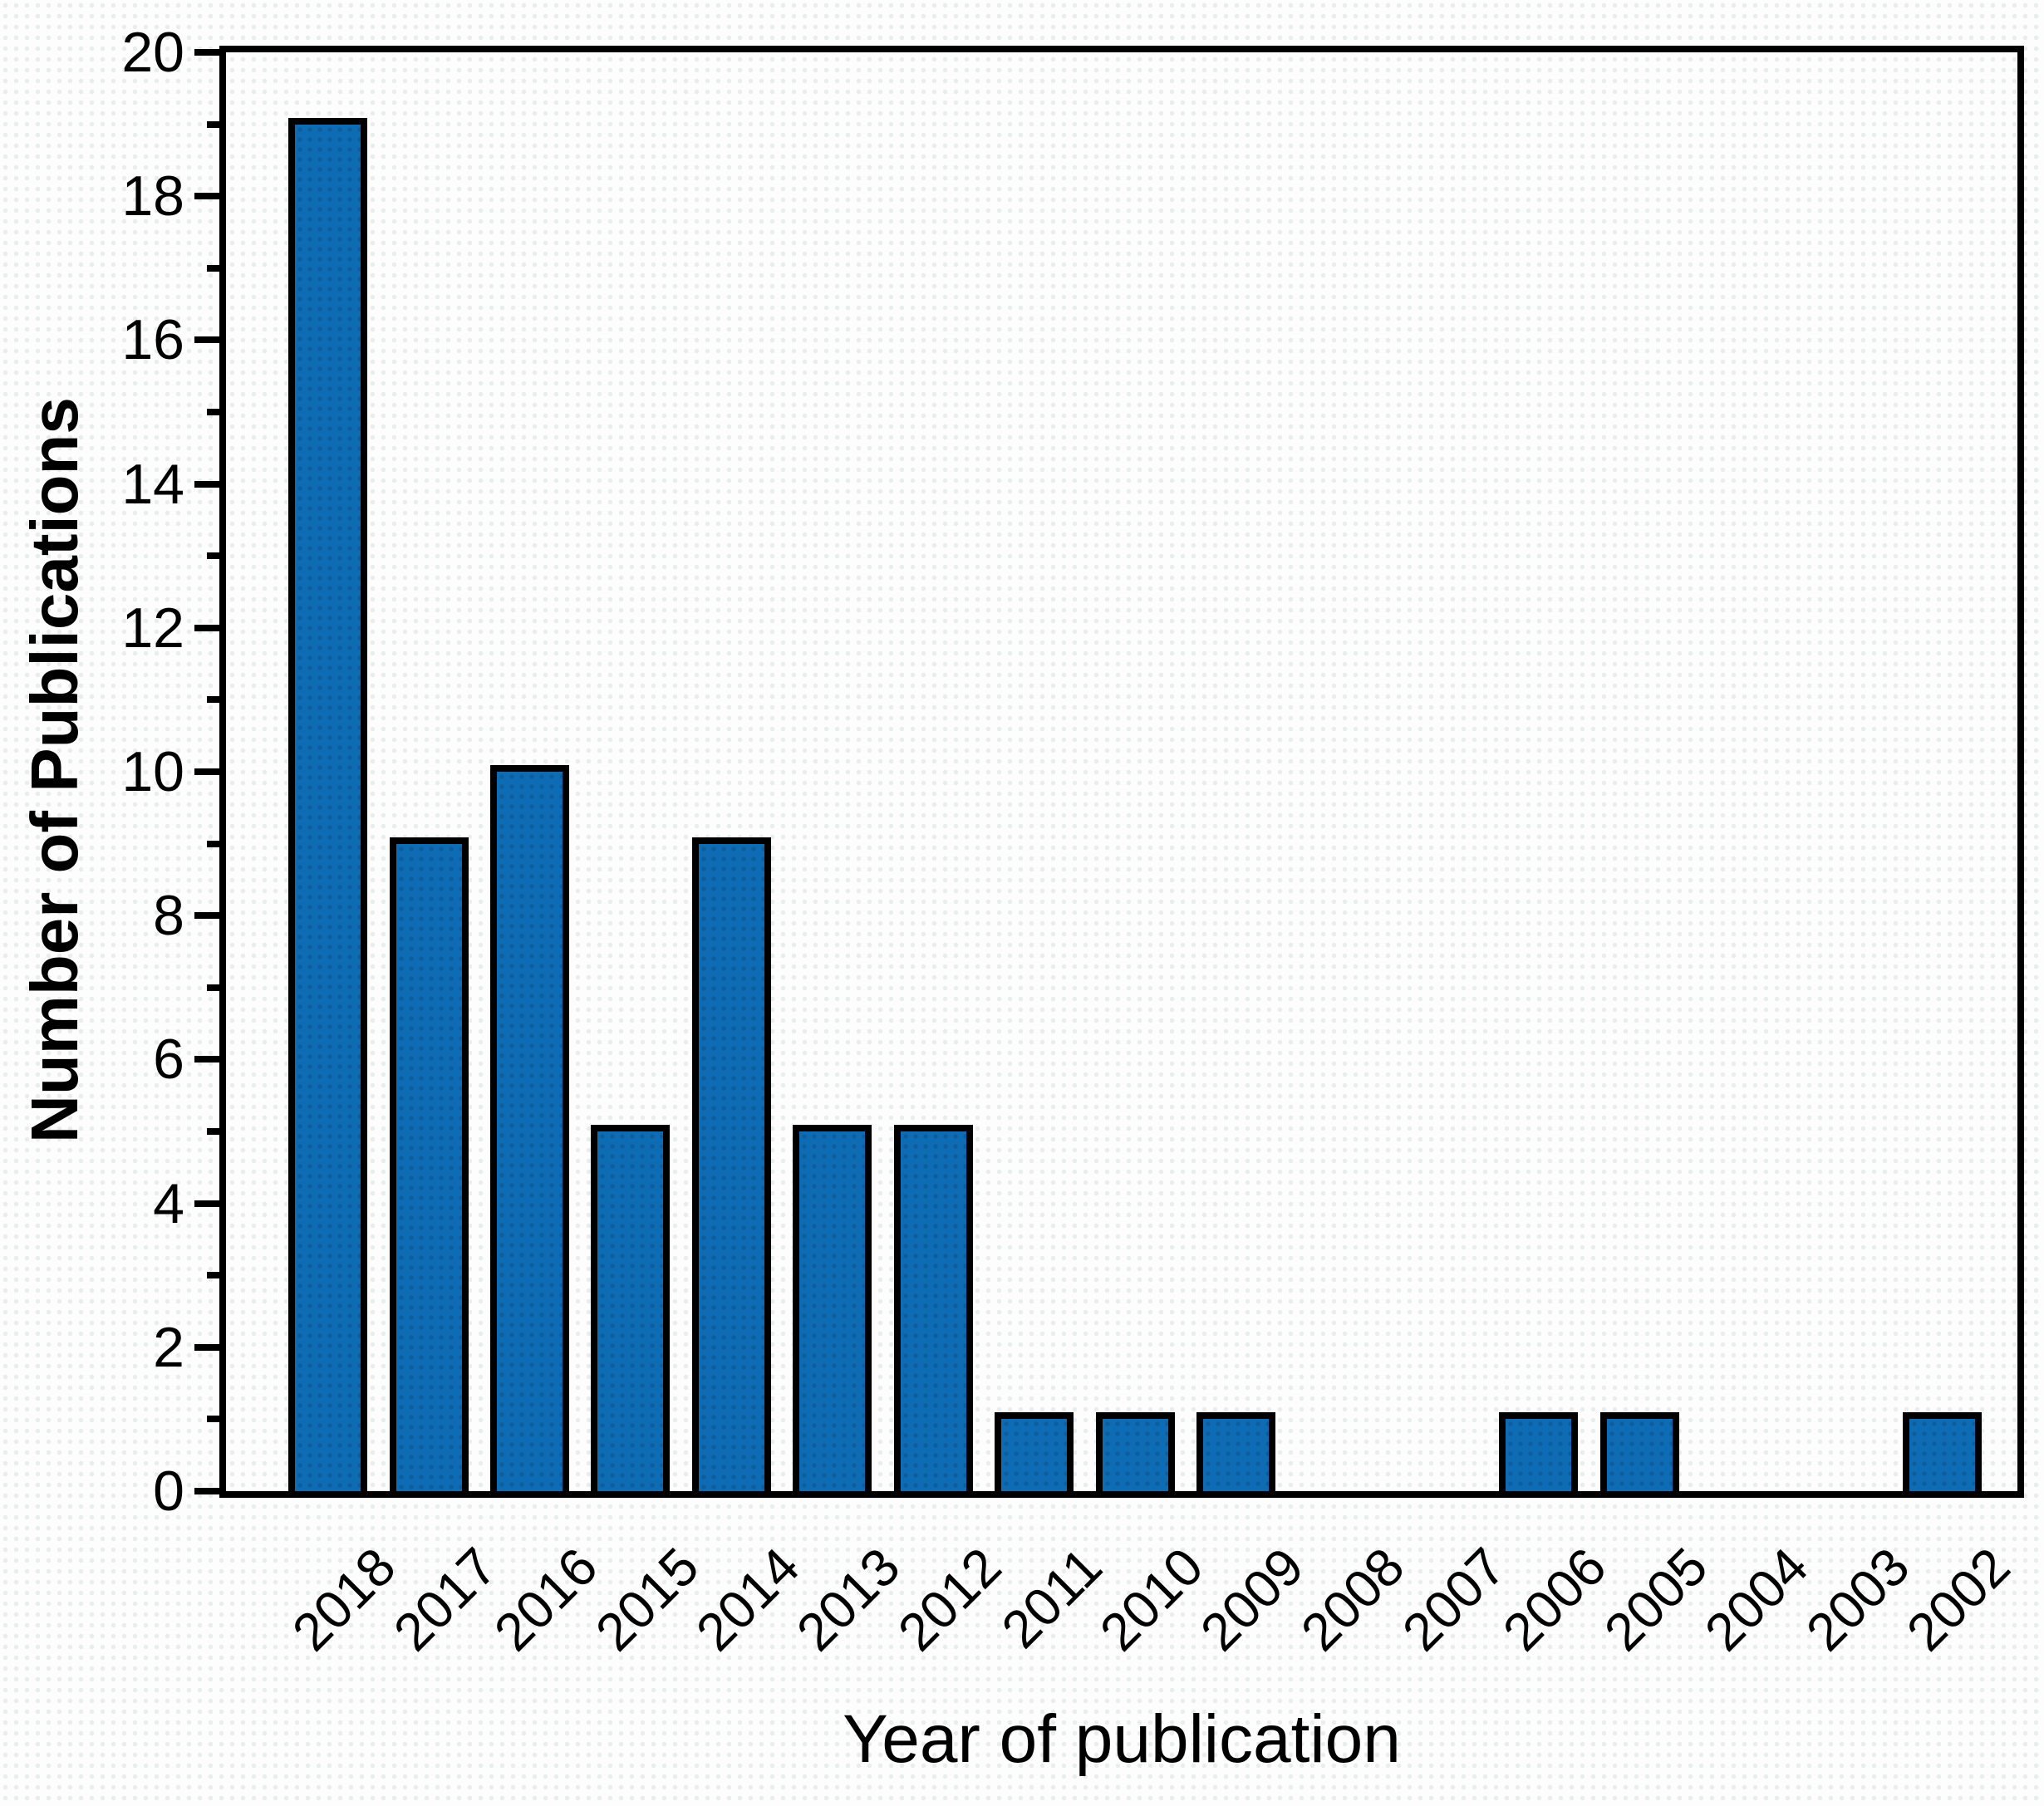 Image resolution: width=2044 pixels, height=1806 pixels. Describe the element at coordinates (168, 1491) in the screenshot. I see `y-tick-label-0: 0` at that location.